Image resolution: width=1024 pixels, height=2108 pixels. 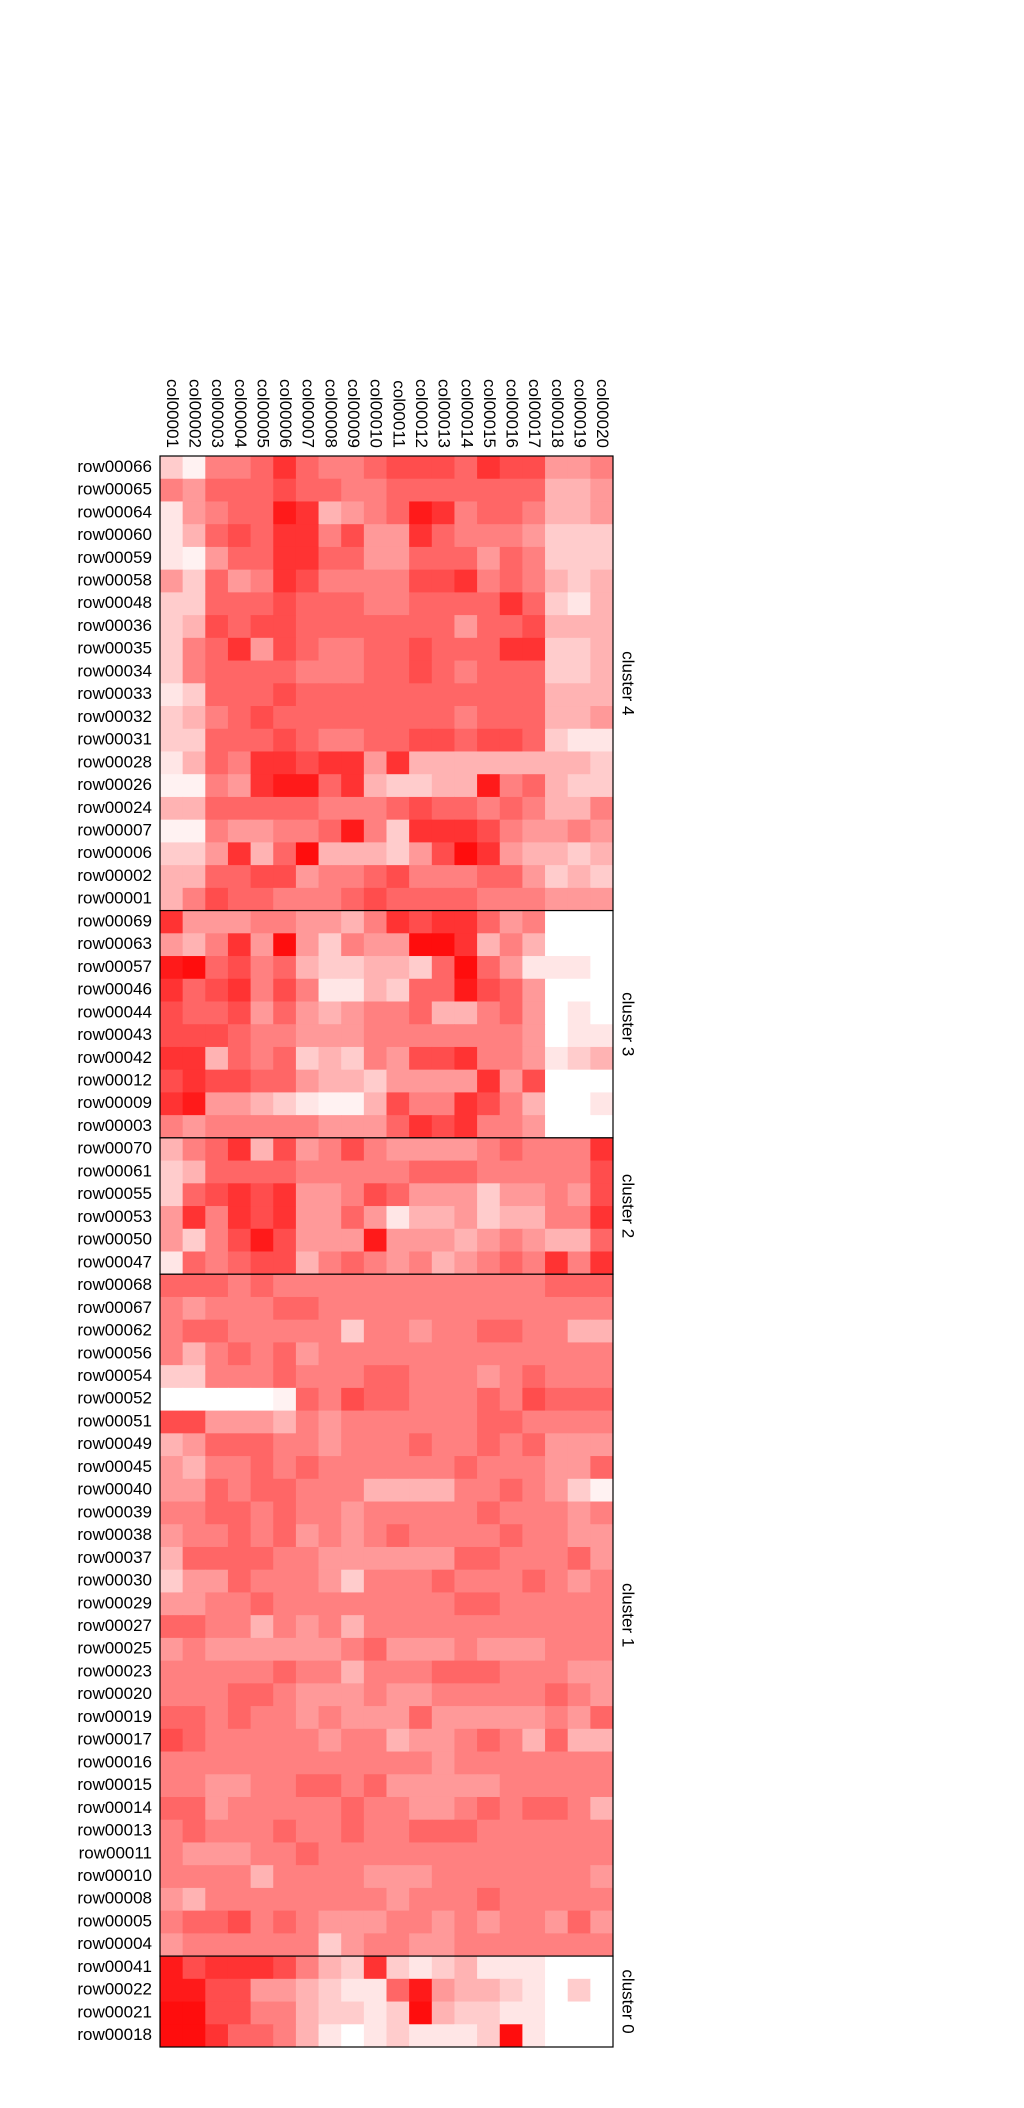 What do you see at coordinates (114, 1170) in the screenshot?
I see `row-label: row00061` at bounding box center [114, 1170].